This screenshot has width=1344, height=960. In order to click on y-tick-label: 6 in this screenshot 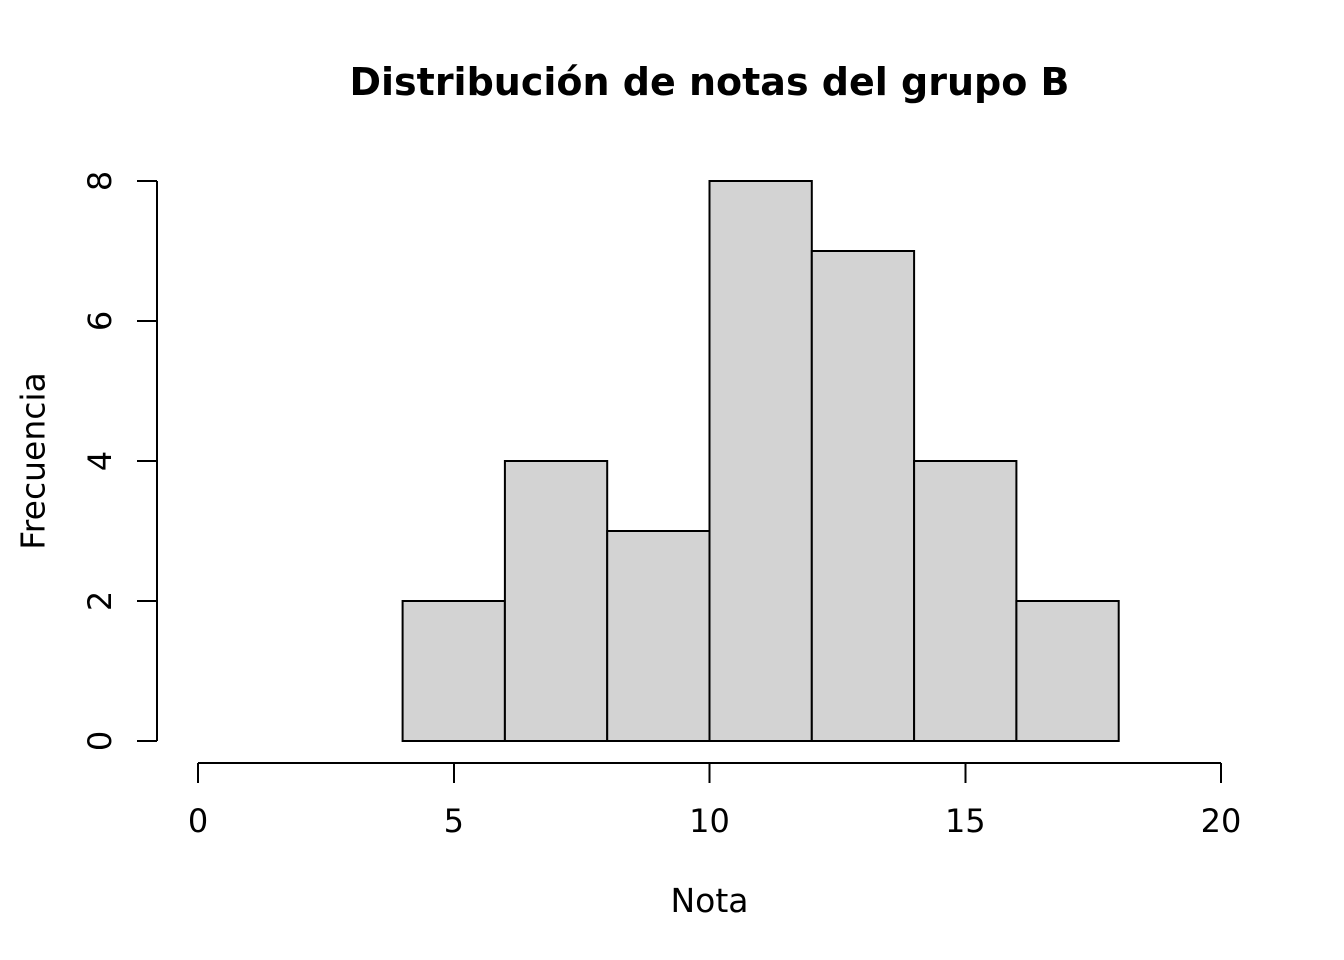, I will do `click(100, 321)`.